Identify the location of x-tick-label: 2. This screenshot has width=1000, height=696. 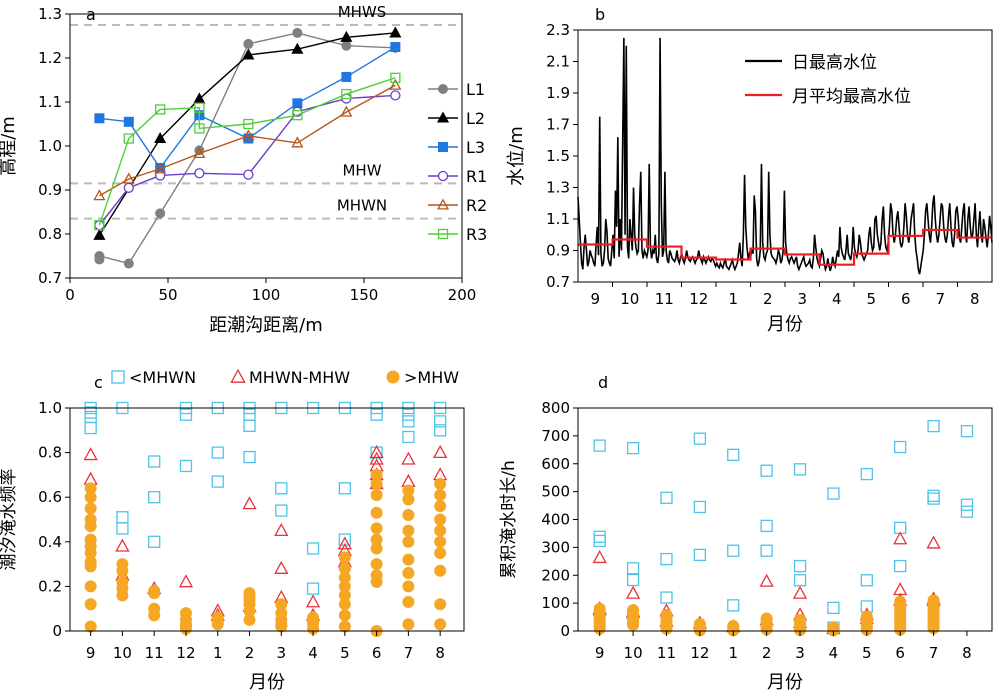
(767, 653).